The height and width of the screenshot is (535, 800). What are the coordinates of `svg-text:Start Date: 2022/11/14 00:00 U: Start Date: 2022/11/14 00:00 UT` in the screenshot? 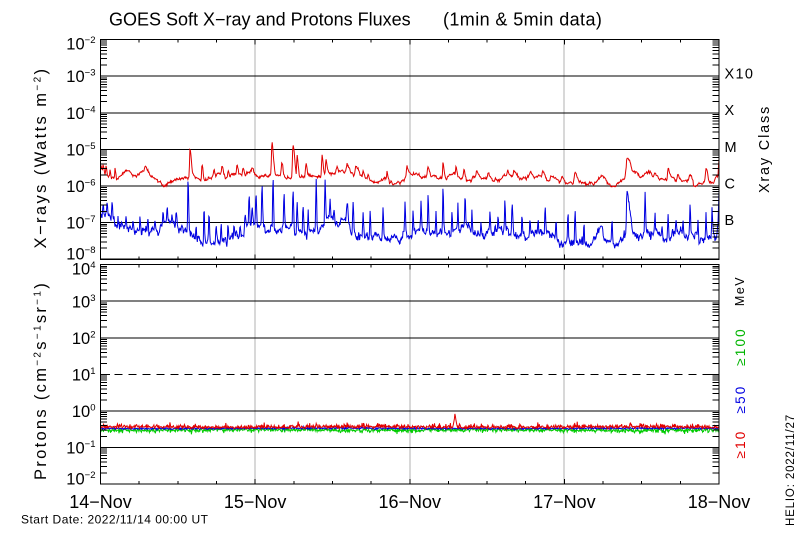 It's located at (115, 519).